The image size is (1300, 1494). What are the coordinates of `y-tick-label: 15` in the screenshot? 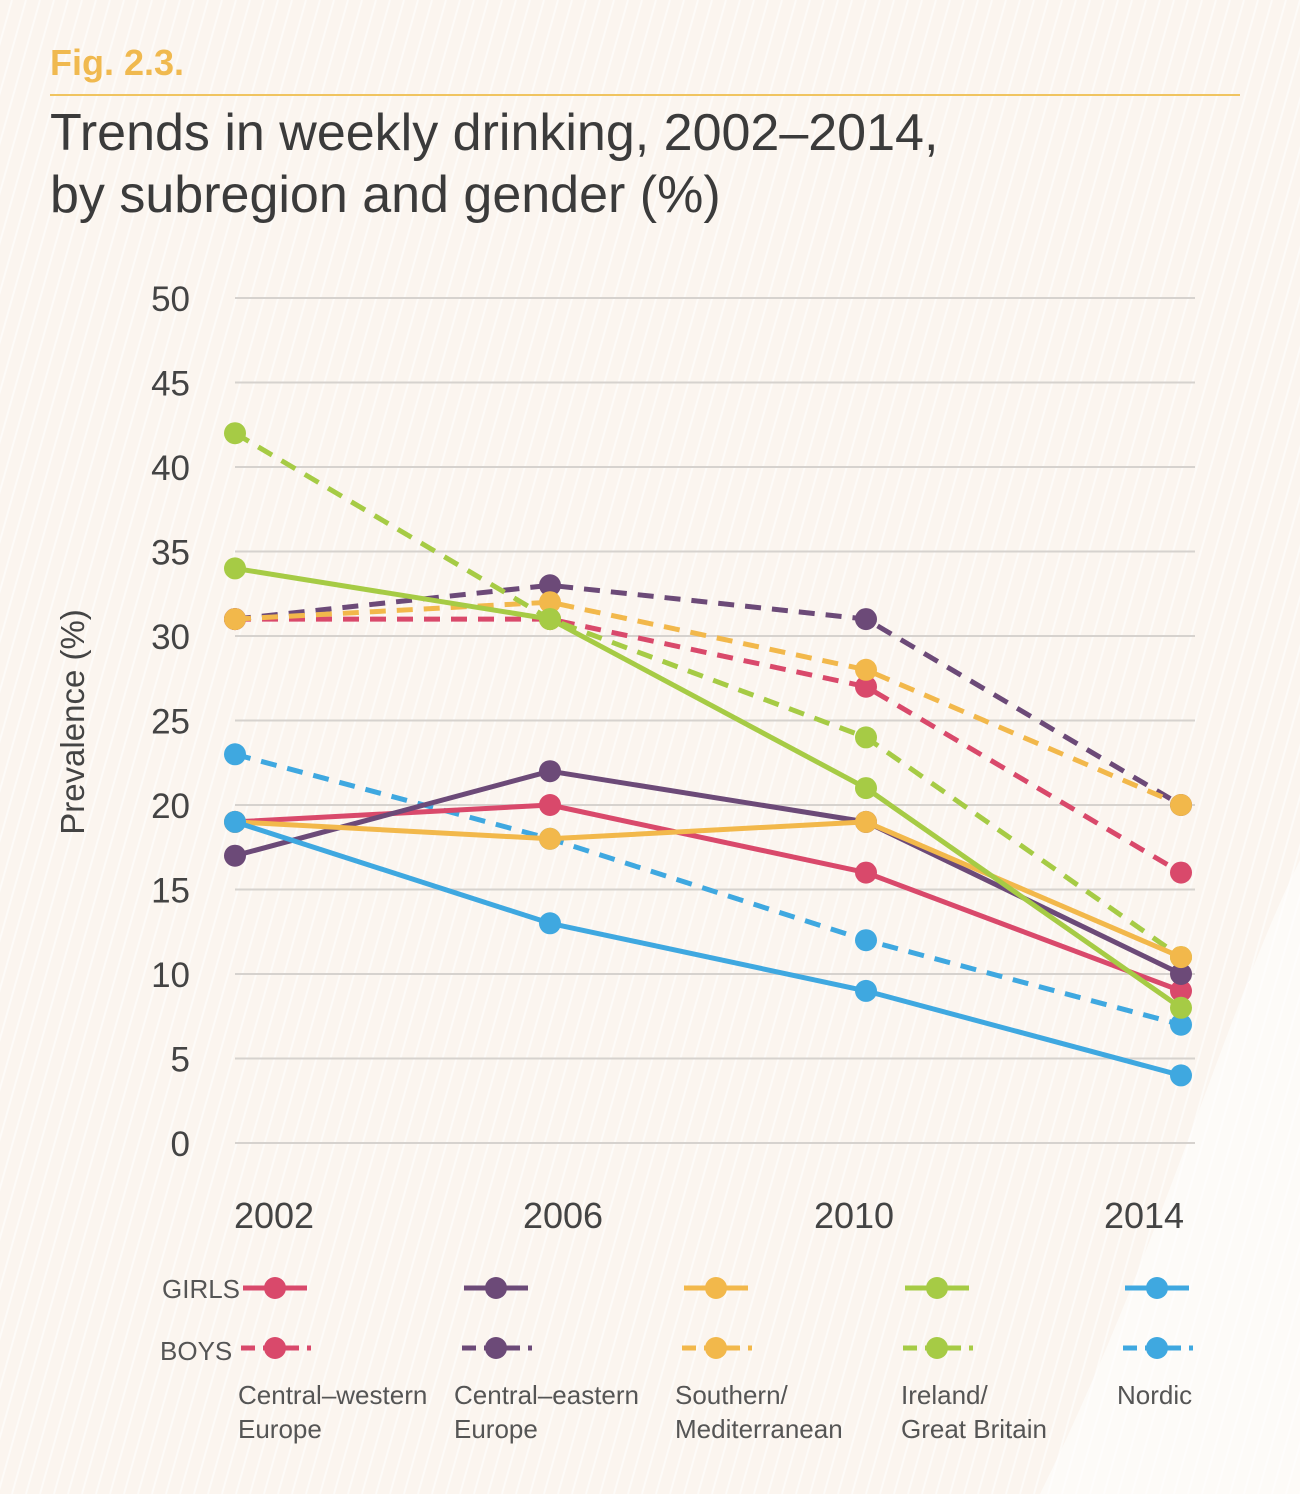 It's located at (170, 891).